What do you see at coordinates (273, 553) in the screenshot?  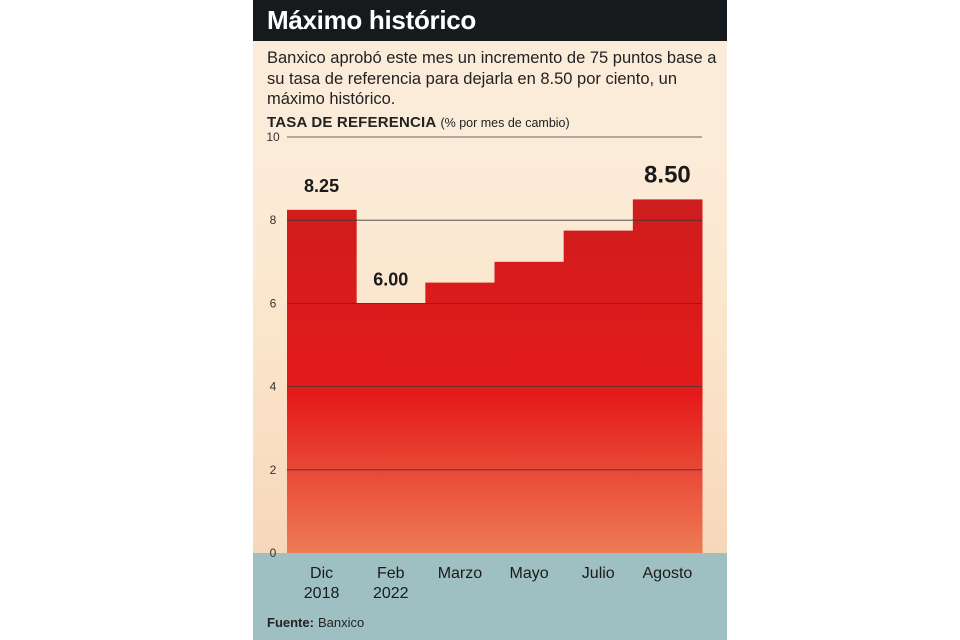 I see `y-tick-label-0: 0` at bounding box center [273, 553].